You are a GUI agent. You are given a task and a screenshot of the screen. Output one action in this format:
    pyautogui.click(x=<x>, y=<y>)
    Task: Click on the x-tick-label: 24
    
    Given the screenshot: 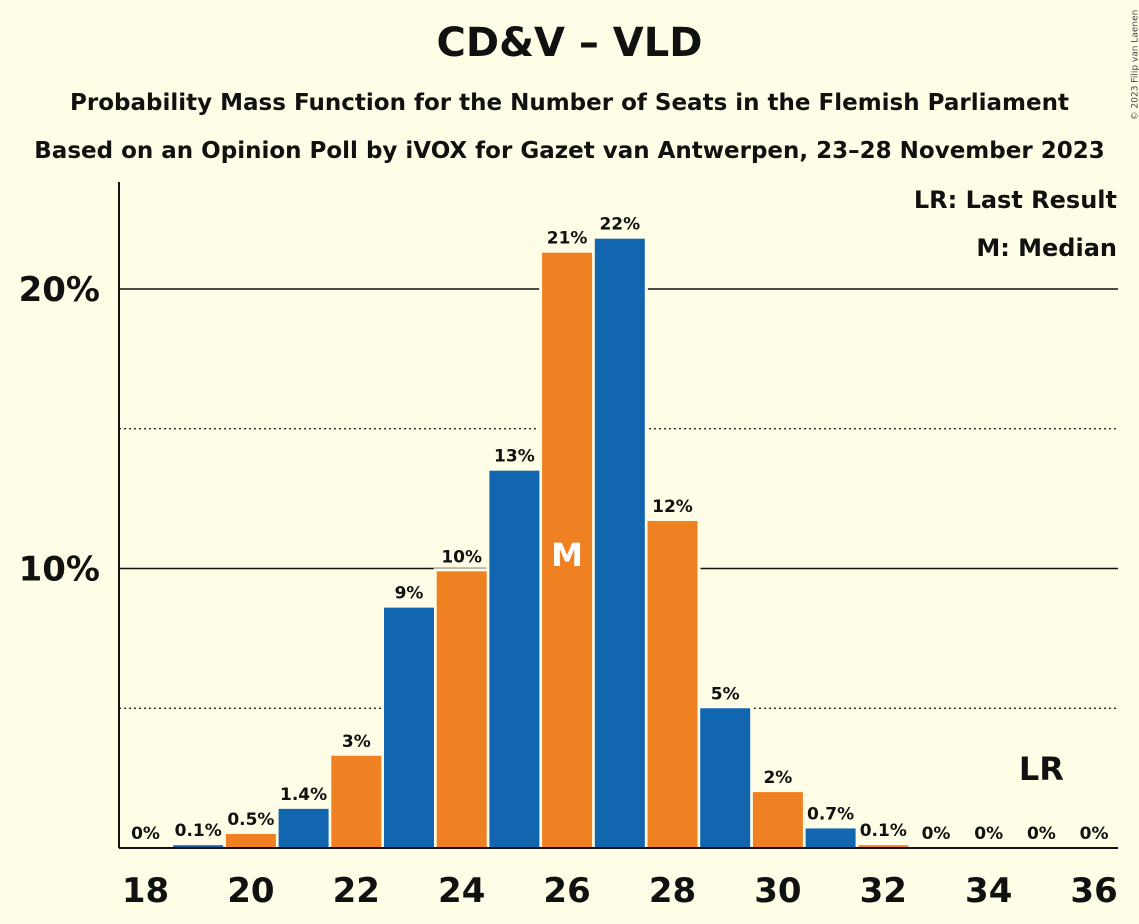 What is the action you would take?
    pyautogui.click(x=461, y=891)
    